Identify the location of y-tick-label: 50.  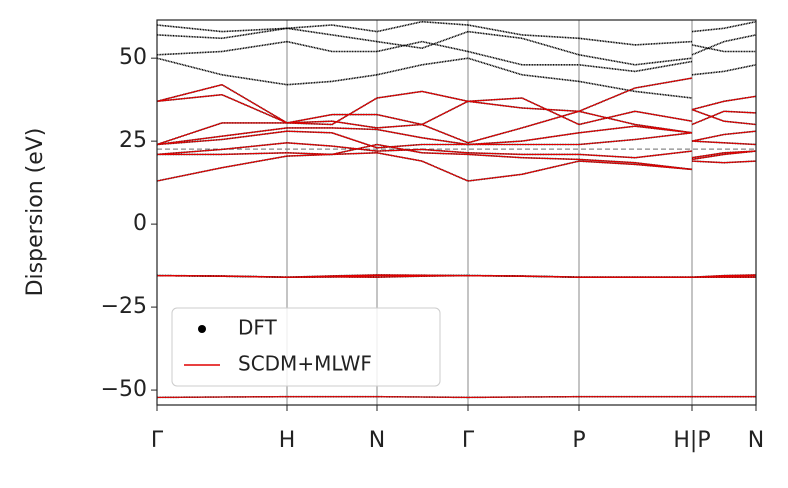
(133, 57).